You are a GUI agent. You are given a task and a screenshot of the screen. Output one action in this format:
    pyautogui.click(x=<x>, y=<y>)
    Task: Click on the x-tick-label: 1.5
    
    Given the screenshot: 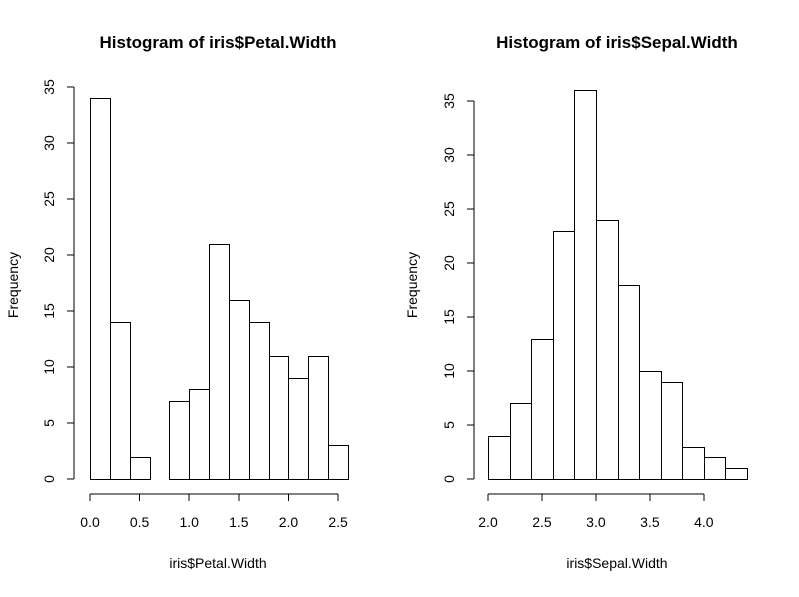 What is the action you would take?
    pyautogui.click(x=239, y=522)
    